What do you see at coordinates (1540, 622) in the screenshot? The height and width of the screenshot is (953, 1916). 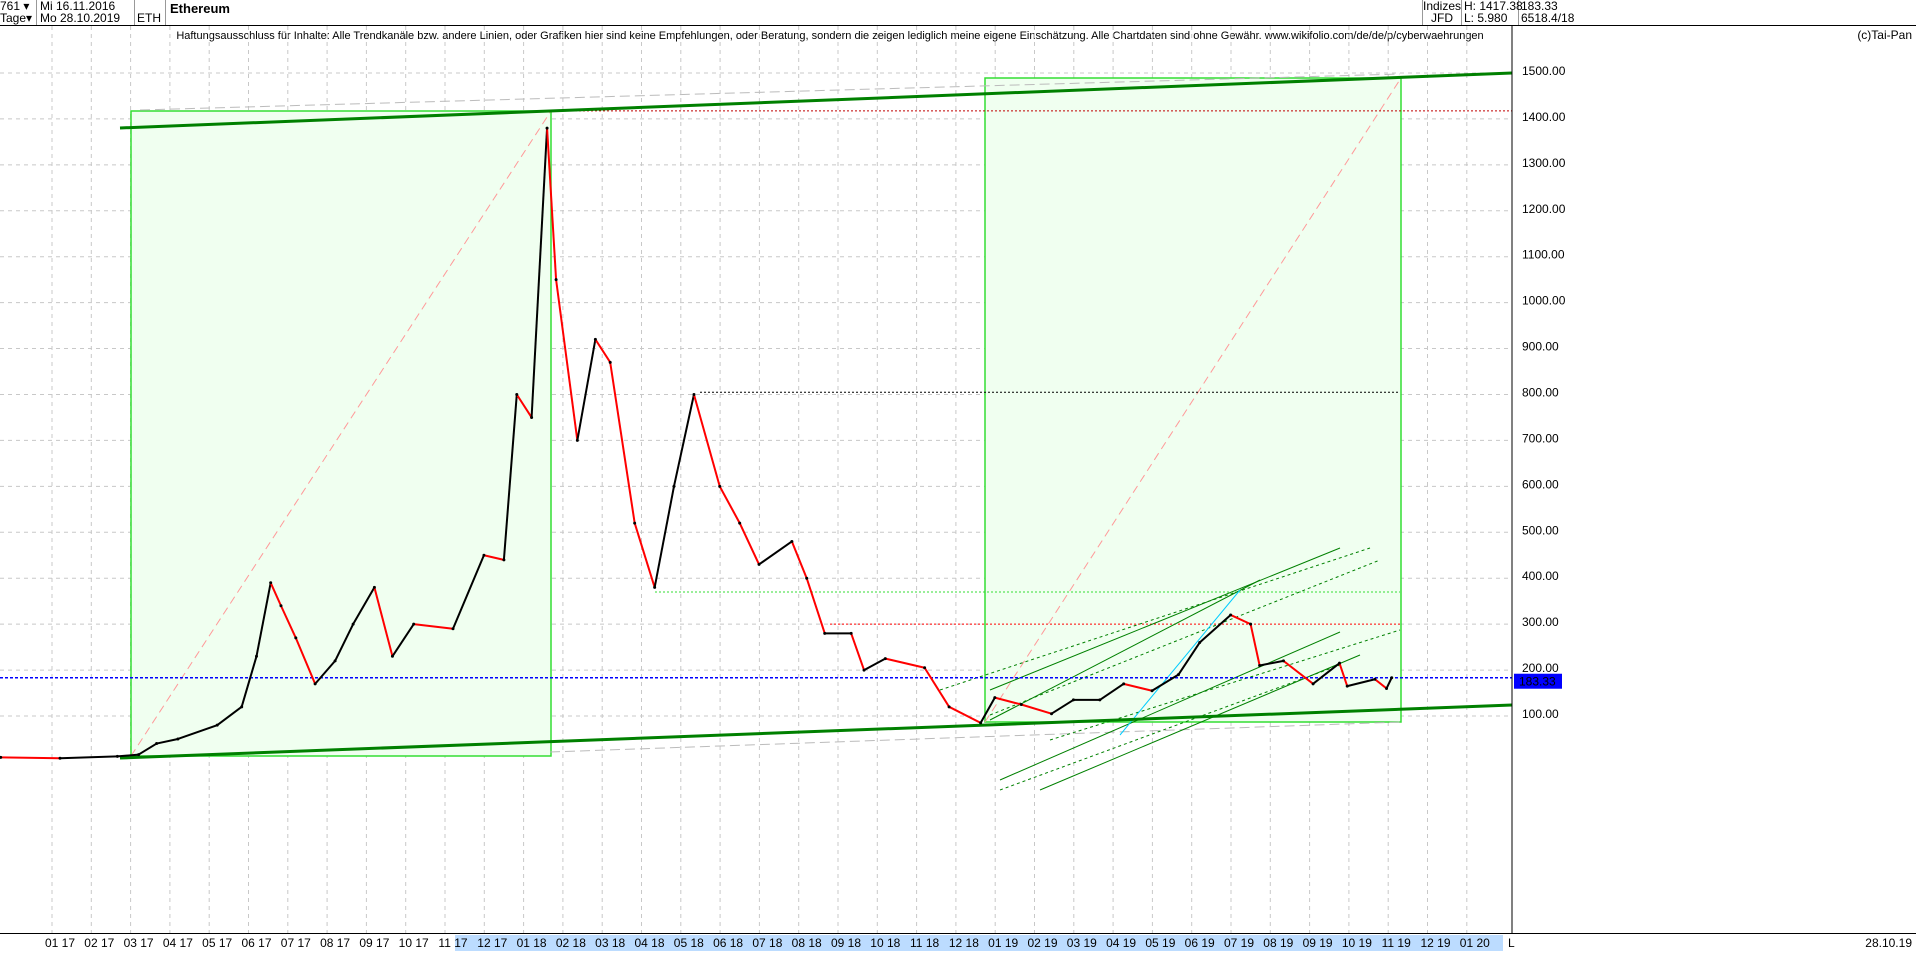 I see `y-tick-label: 300.00` at bounding box center [1540, 622].